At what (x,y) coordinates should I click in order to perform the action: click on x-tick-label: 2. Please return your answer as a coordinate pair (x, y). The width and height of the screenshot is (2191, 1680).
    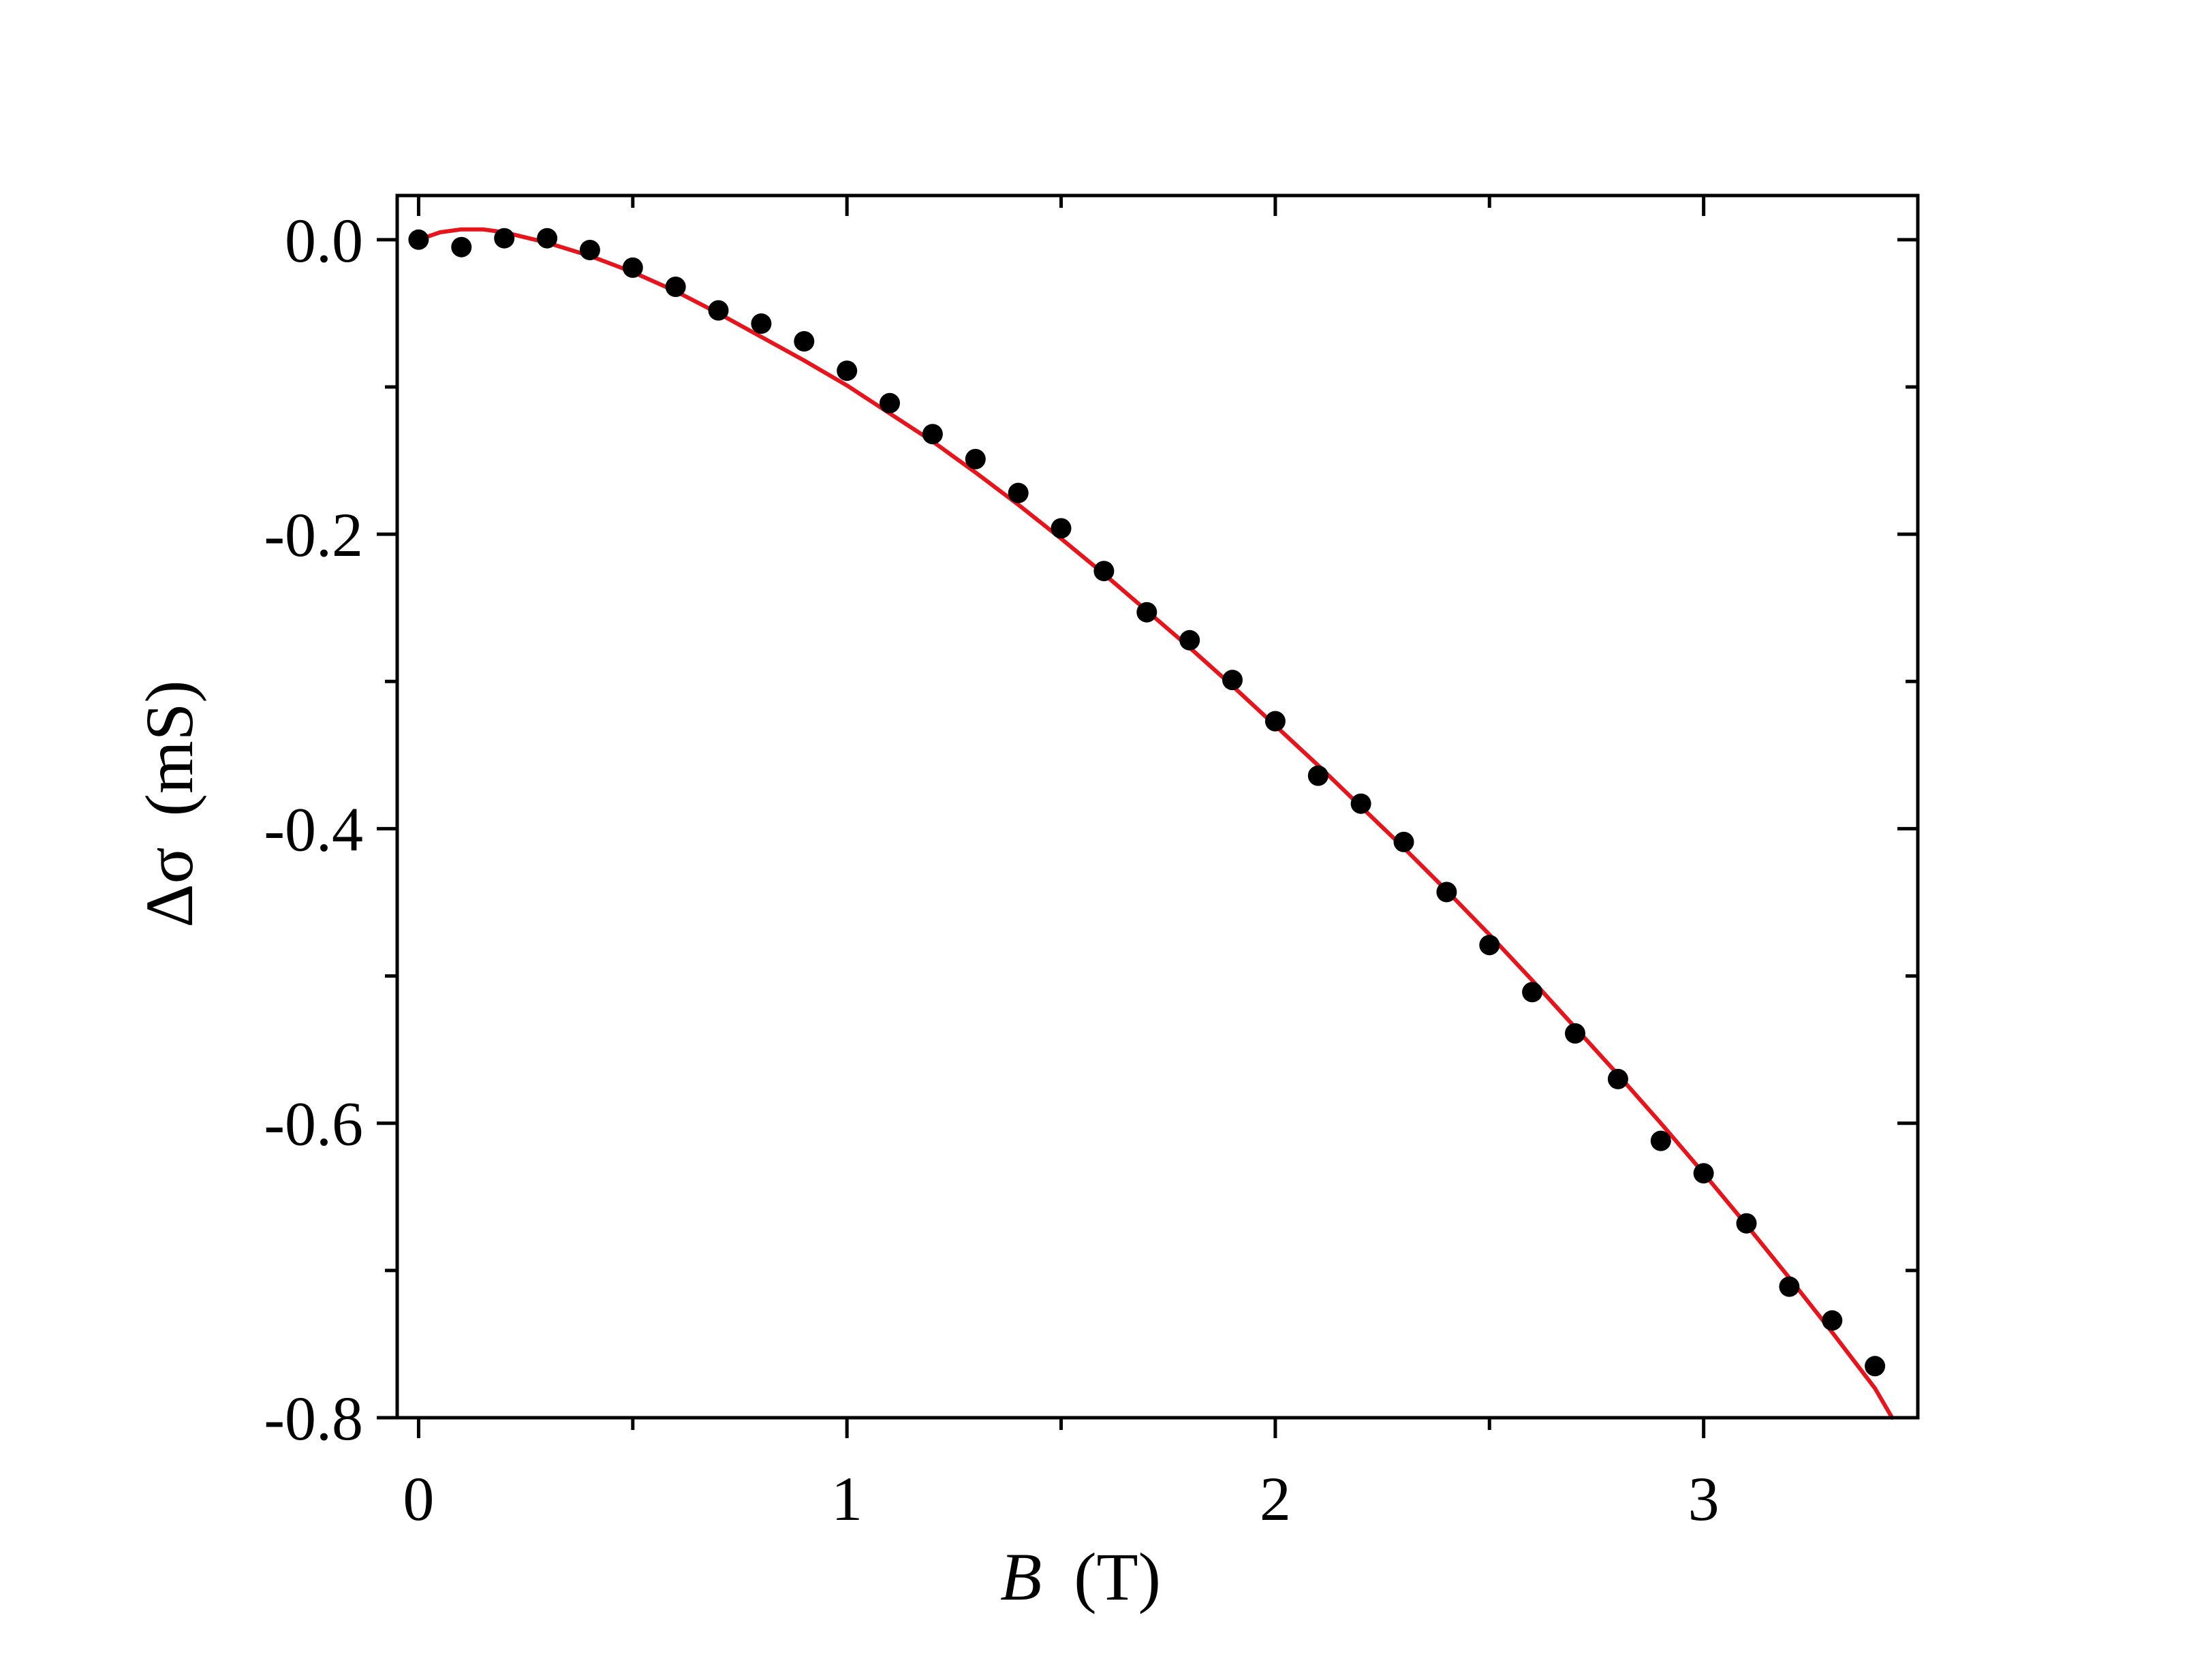
    Looking at the image, I should click on (1275, 1499).